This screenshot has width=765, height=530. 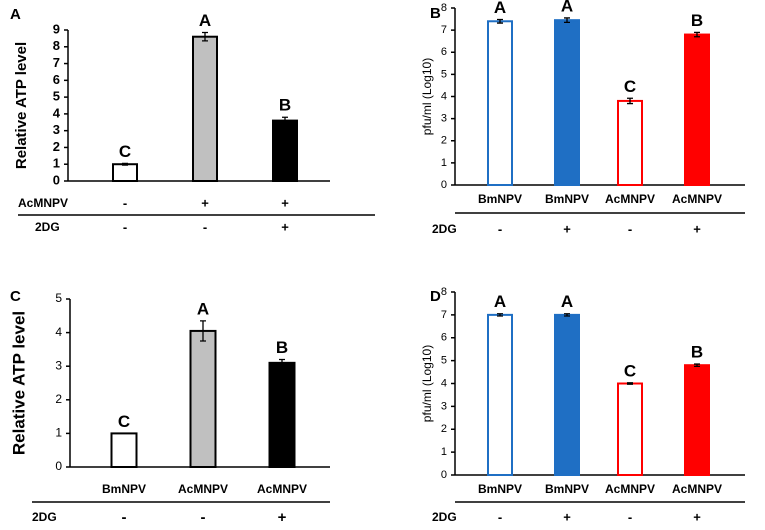 What do you see at coordinates (435, 296) in the screenshot?
I see `panel-label: D` at bounding box center [435, 296].